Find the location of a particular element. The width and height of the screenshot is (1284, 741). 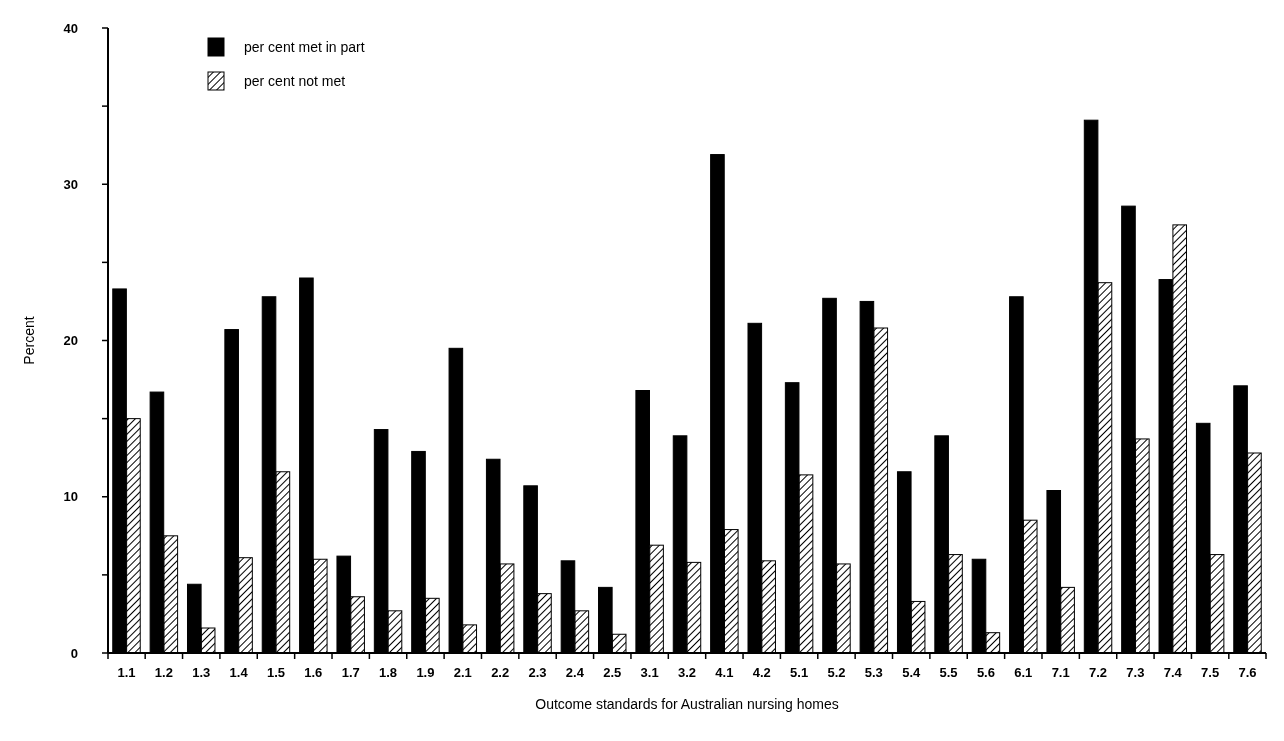

x-tick-label: 2.3 is located at coordinates (537, 672).